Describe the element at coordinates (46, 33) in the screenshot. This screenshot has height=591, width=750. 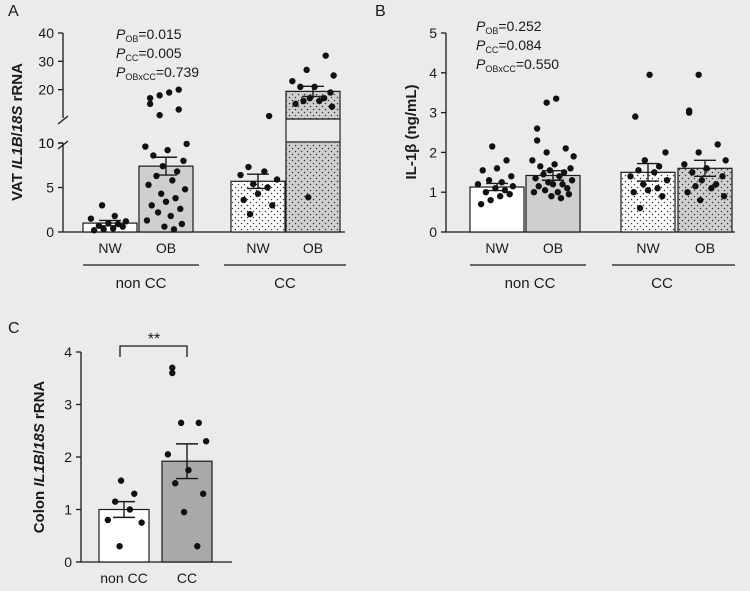
I see `panel-a-y-tick-label: 40` at that location.